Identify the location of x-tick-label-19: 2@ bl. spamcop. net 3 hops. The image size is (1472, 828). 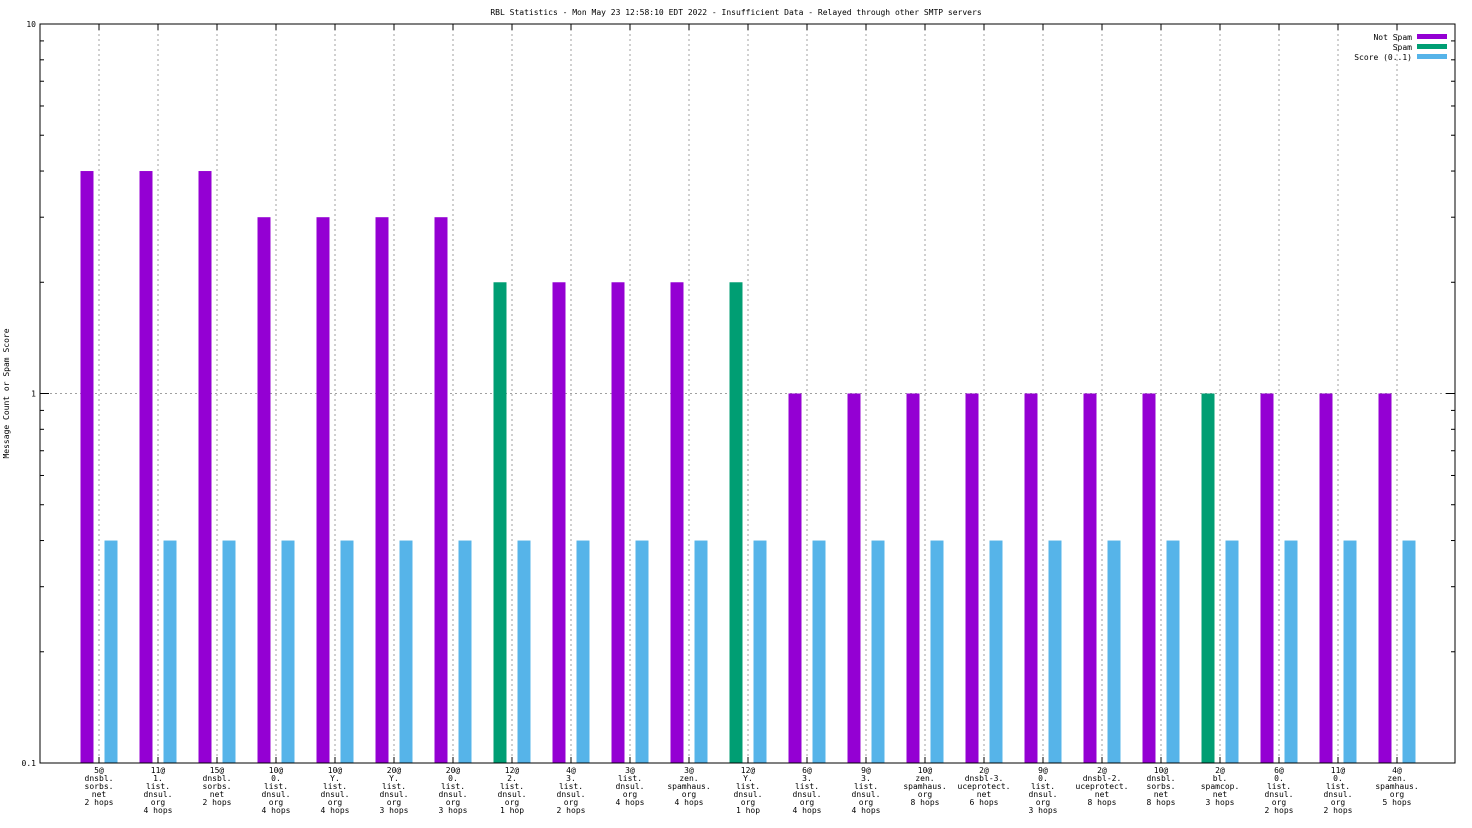
(1220, 786).